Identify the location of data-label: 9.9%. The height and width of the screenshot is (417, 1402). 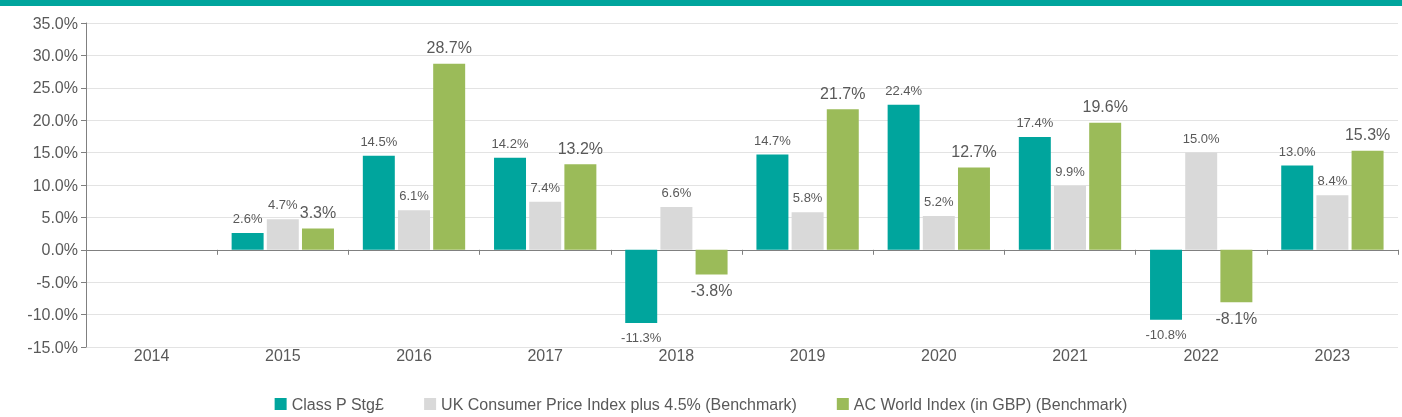
(1070, 171).